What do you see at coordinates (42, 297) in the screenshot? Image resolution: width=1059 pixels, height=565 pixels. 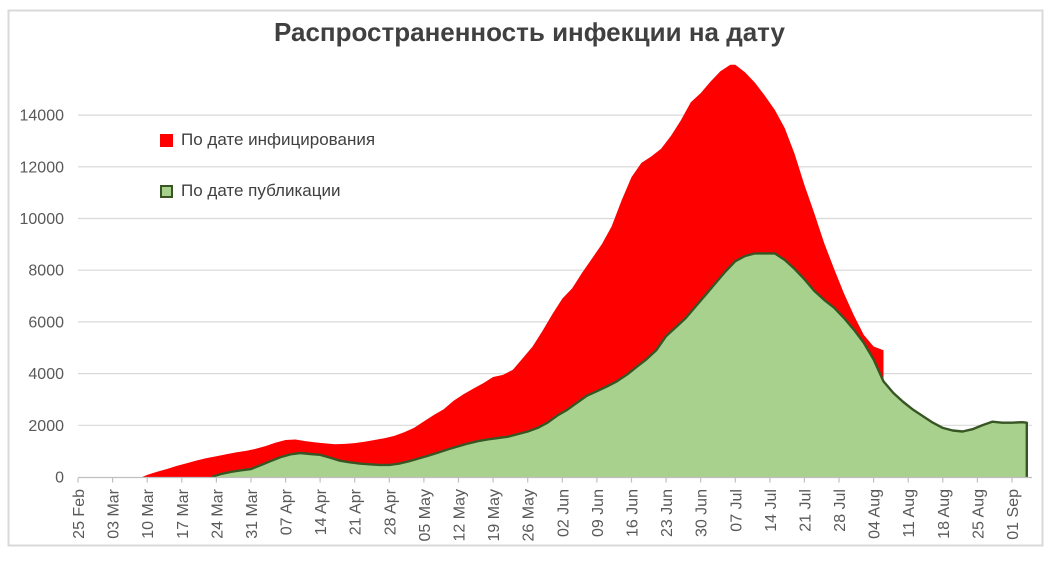 I see `y-axis-labels: 0 2000 4000 6000 8000 10000 12000 14000` at bounding box center [42, 297].